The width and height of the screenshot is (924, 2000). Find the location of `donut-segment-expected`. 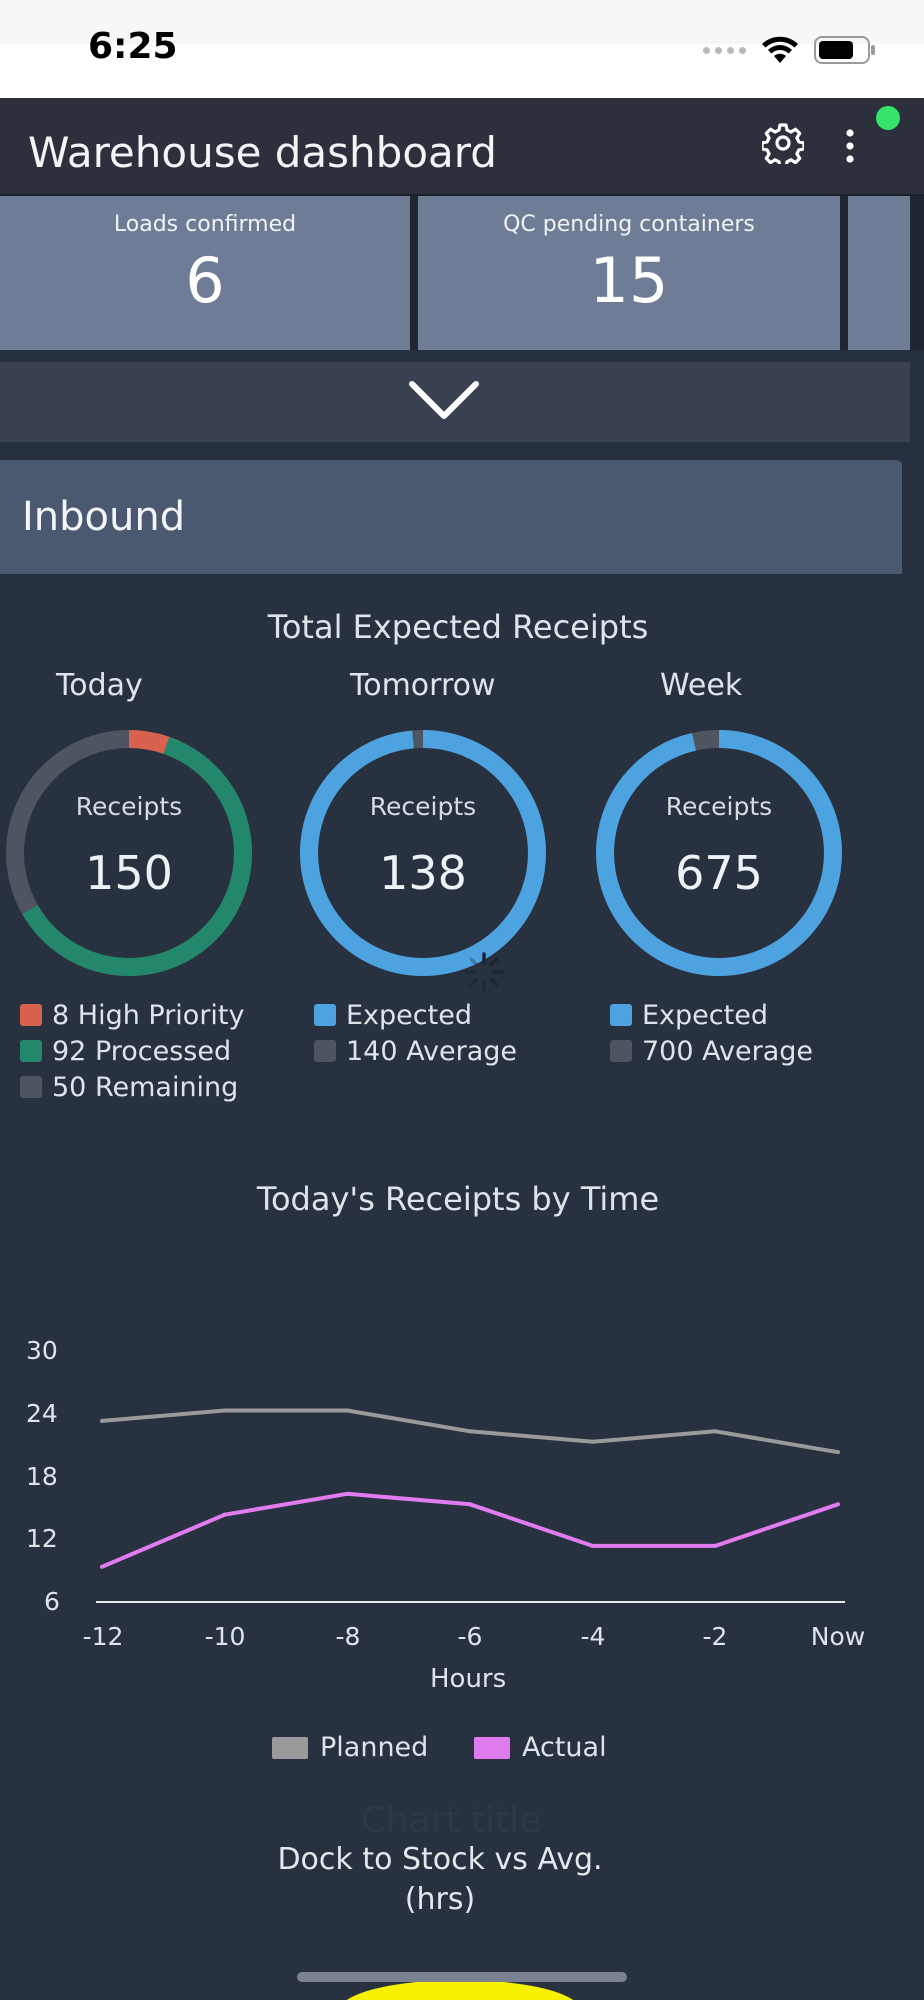

donut-segment-expected is located at coordinates (423, 853).